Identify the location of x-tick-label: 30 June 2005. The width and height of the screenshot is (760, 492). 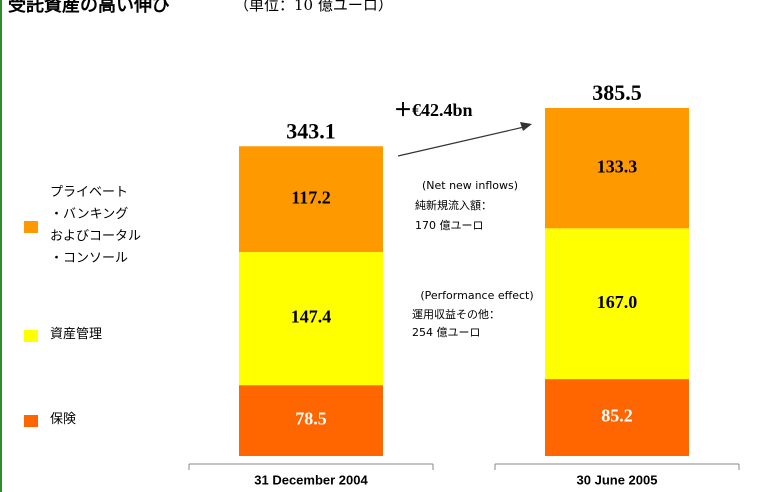
(617, 479).